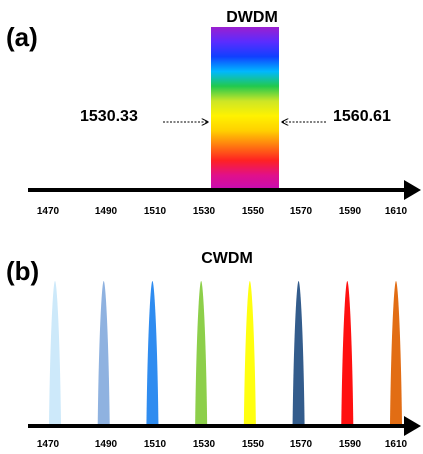 This screenshot has height=454, width=423. Describe the element at coordinates (396, 444) in the screenshot. I see `cwdm-tick-label: 1610` at that location.